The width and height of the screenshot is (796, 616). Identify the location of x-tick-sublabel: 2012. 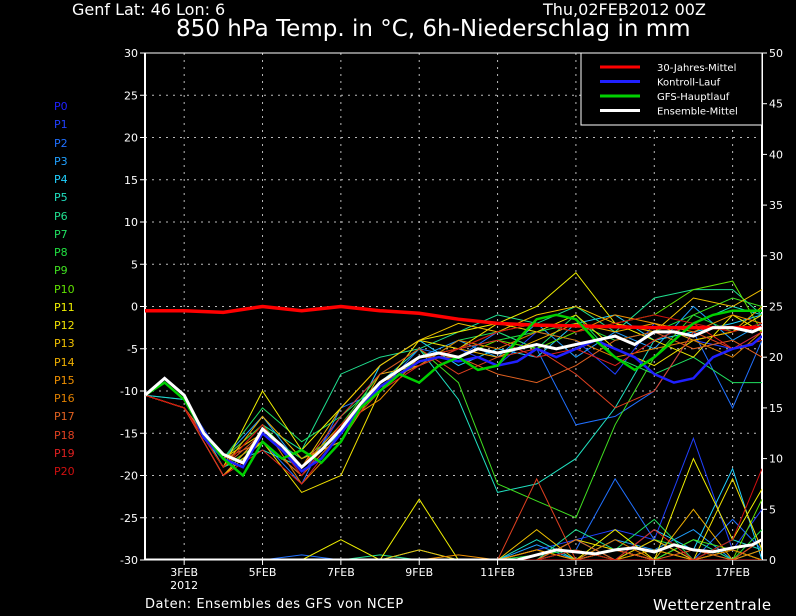
(184, 585).